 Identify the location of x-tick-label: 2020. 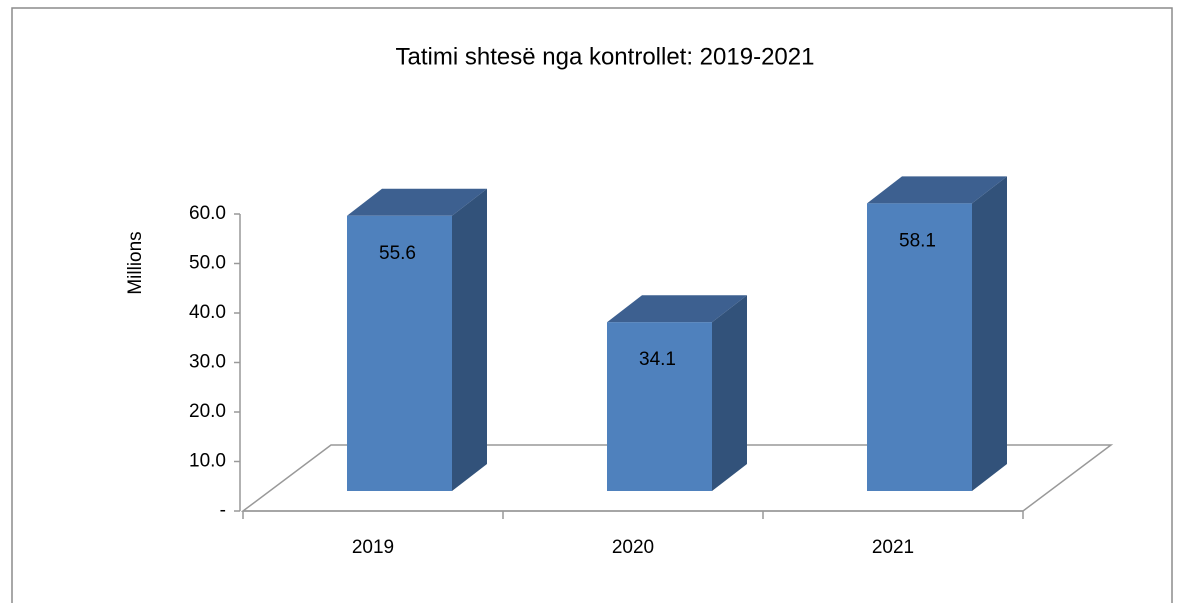
(633, 547).